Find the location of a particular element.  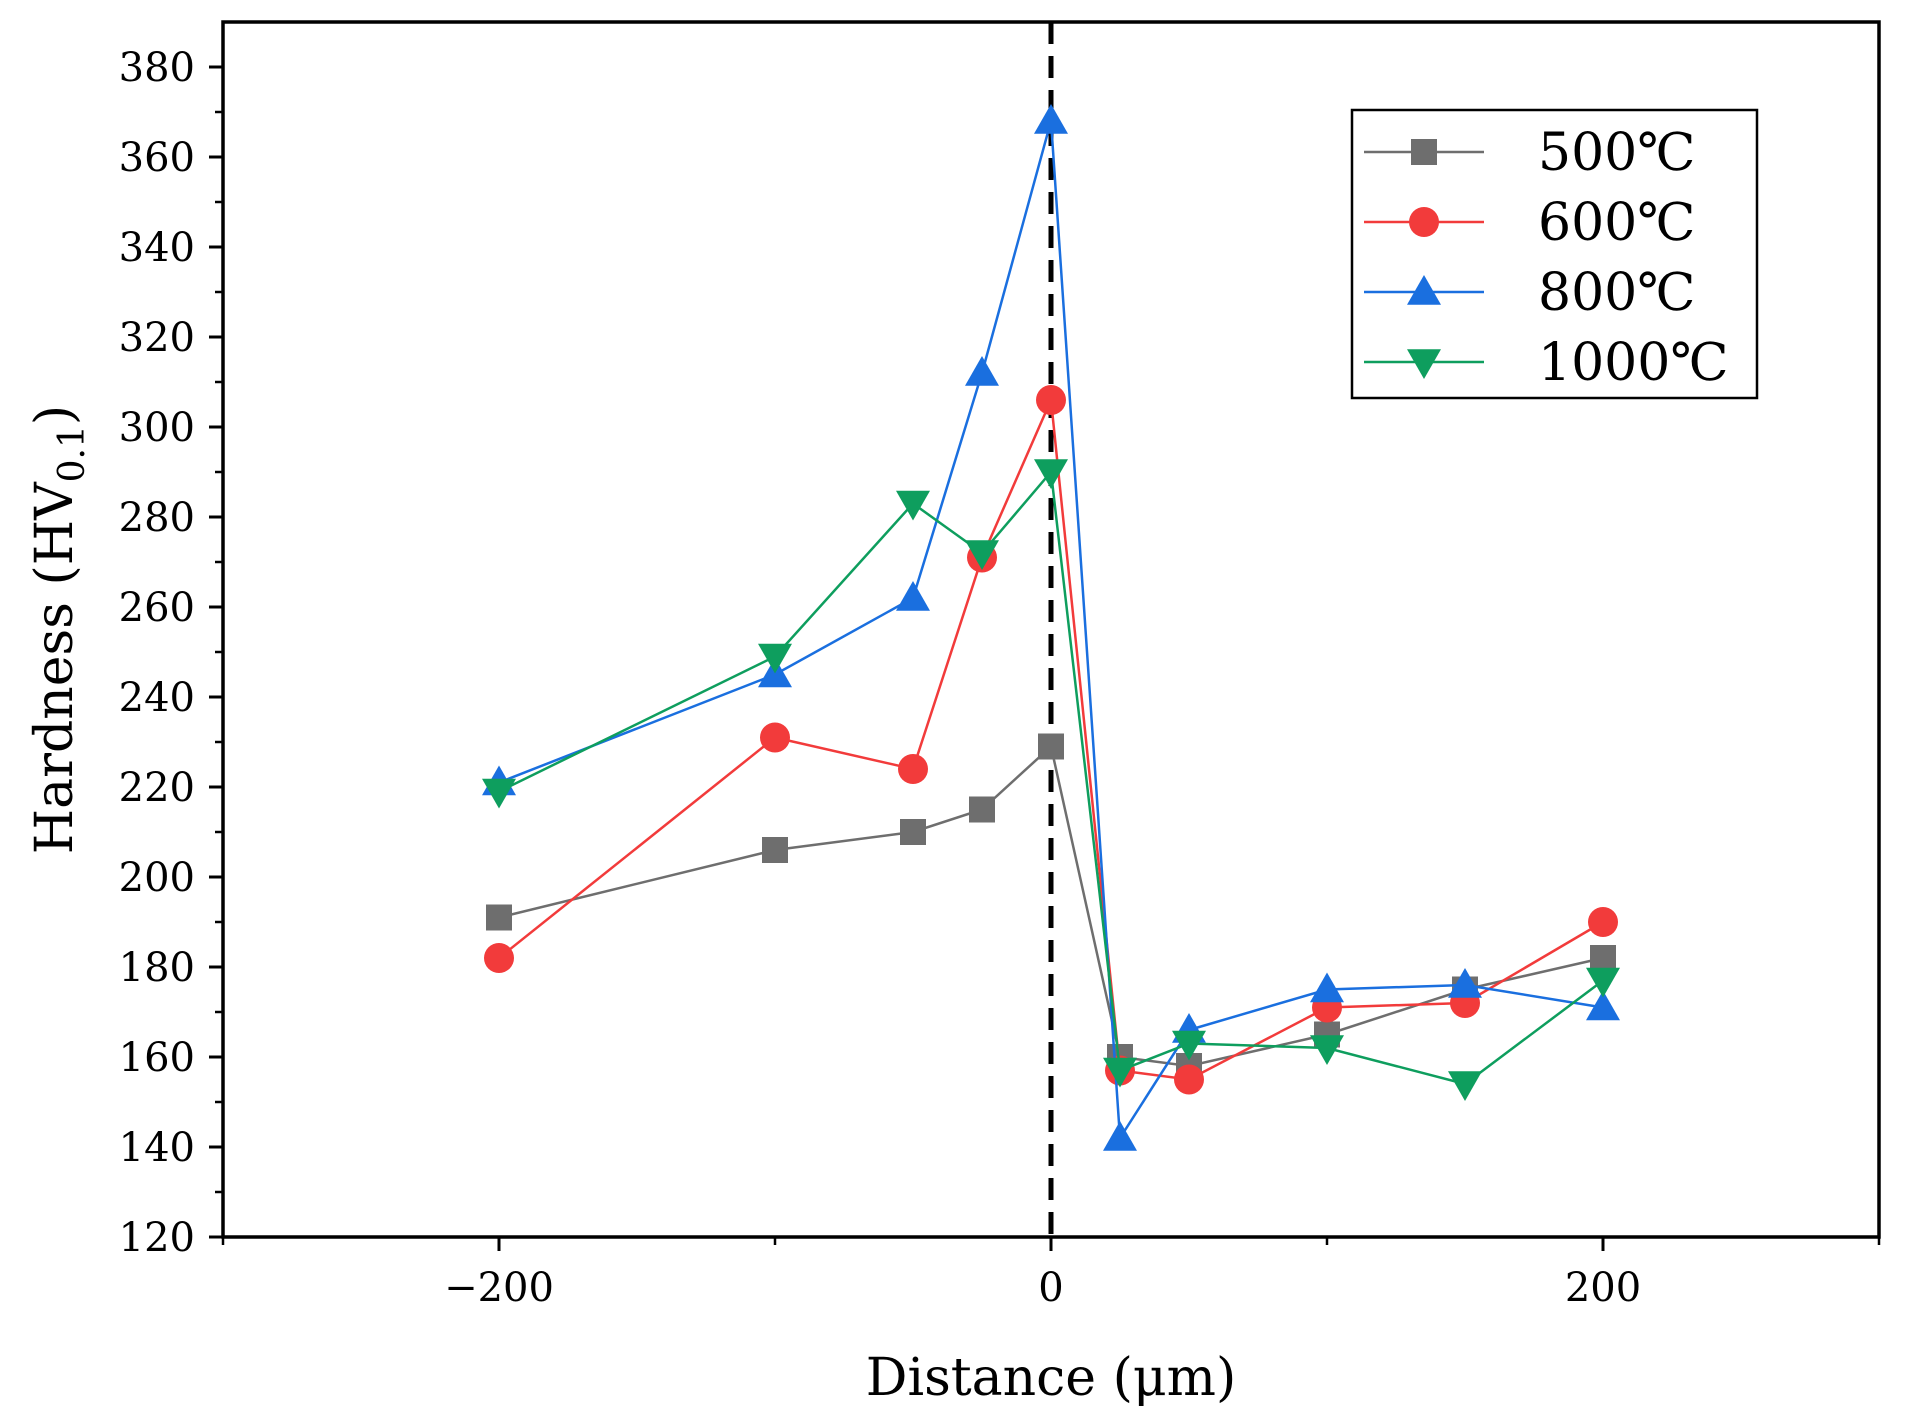

y-tick-label-120: 120 is located at coordinates (157, 1238).